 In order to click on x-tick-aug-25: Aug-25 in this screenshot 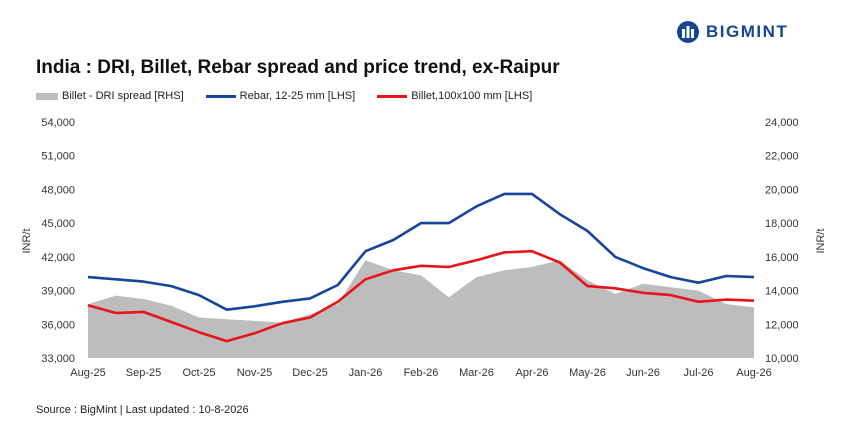, I will do `click(87, 373)`.